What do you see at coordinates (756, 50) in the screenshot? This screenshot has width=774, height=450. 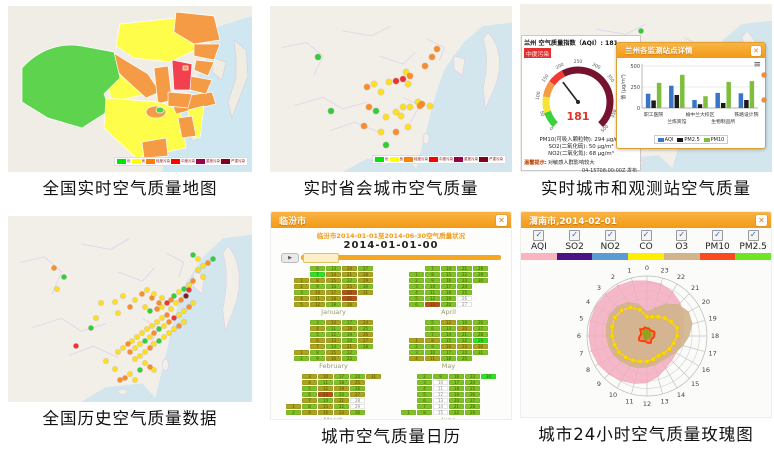 I see `close-icon: ✕` at bounding box center [756, 50].